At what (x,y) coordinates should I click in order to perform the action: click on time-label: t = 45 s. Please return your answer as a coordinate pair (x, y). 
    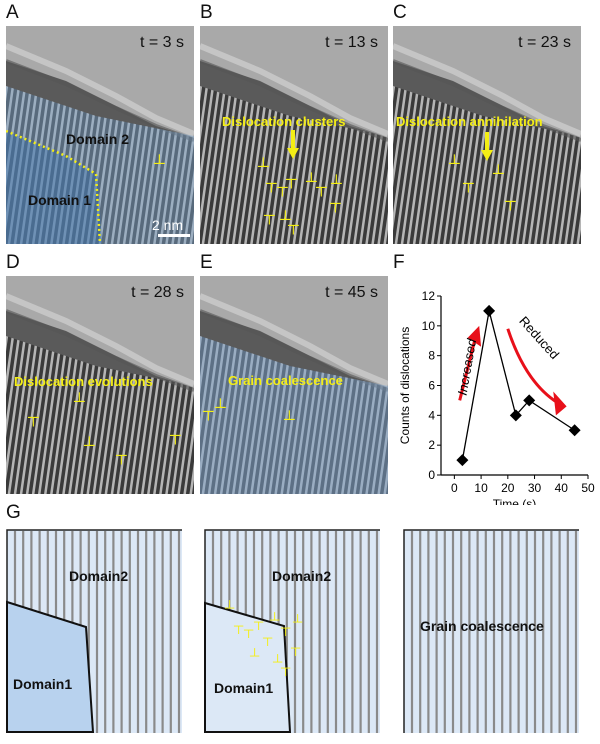
    Looking at the image, I should click on (351, 292).